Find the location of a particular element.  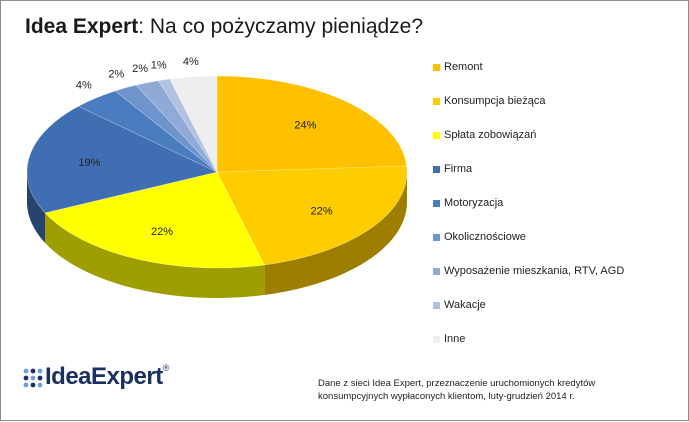

pie-label-7: 1% is located at coordinates (159, 66).